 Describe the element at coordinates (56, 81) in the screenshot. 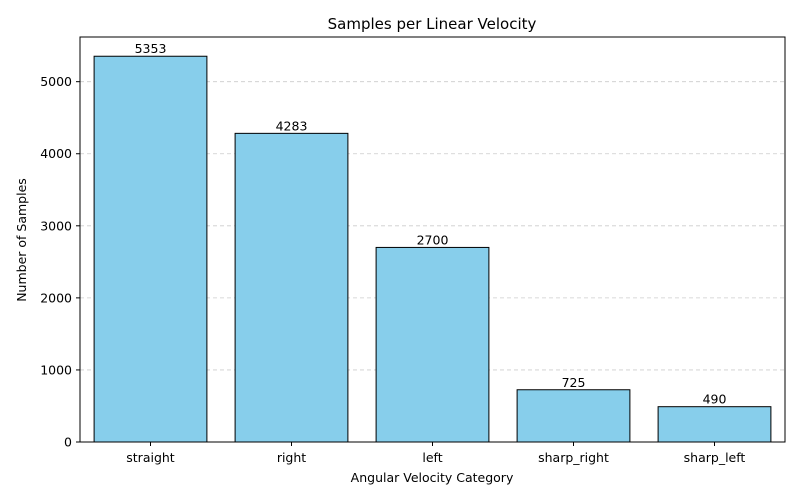

I see `y-tick-label: 5000` at that location.